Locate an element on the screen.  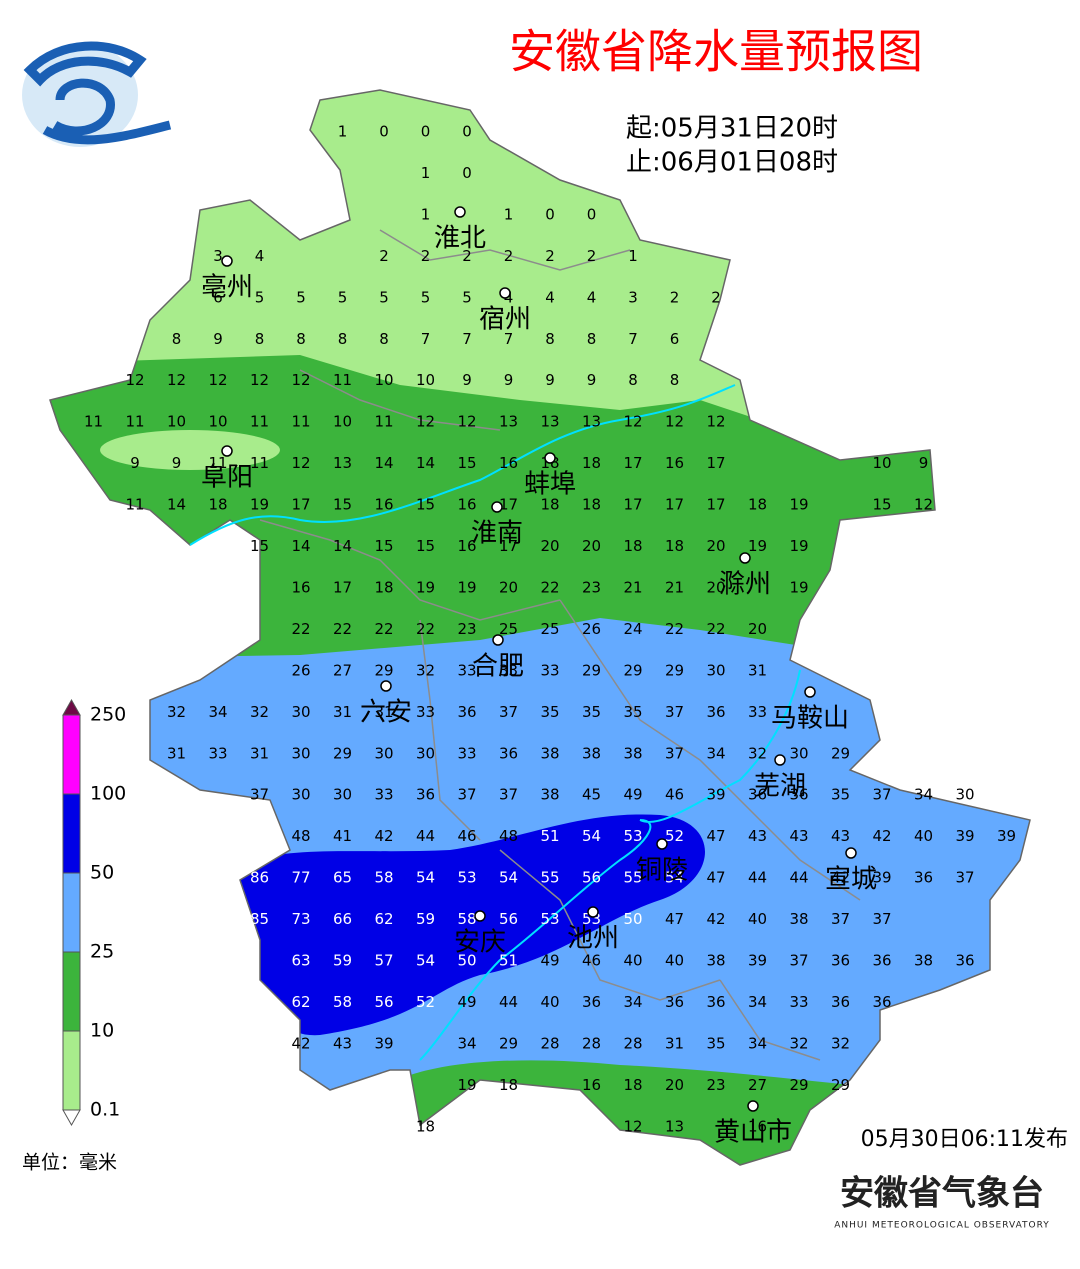
grid-value: 23 is located at coordinates (715, 1085).